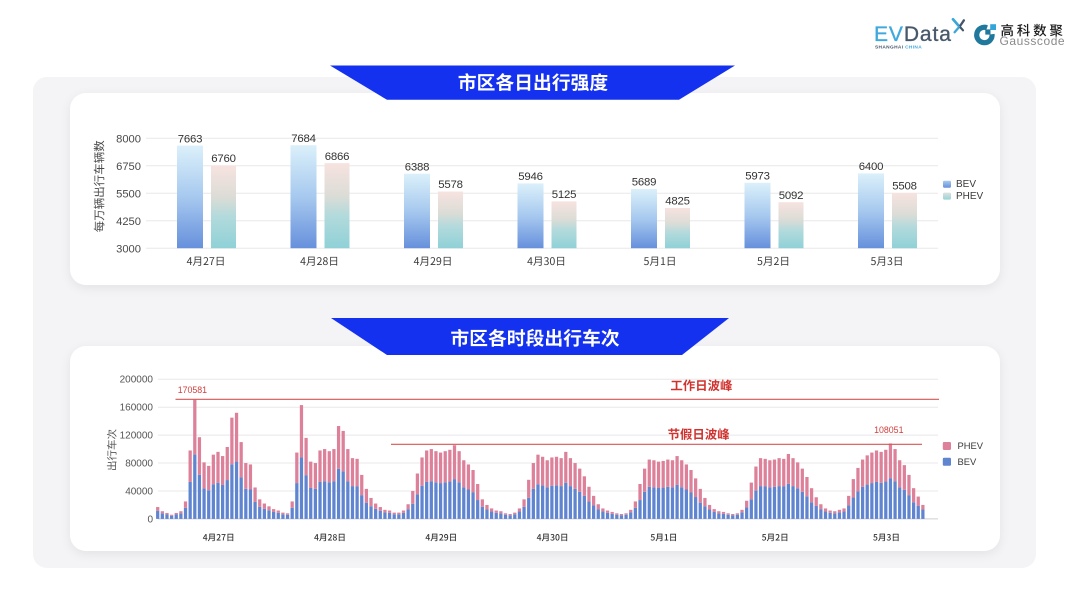 The image size is (1080, 608). I want to click on svg-text: 0, so click(150, 519).